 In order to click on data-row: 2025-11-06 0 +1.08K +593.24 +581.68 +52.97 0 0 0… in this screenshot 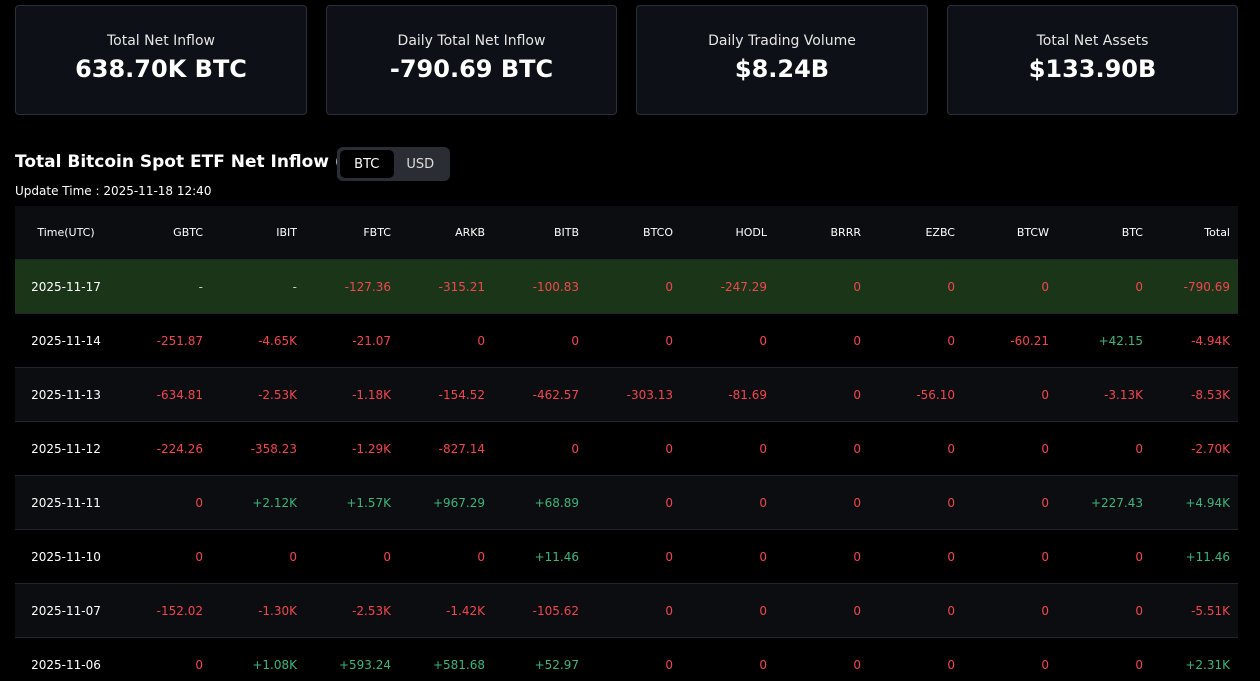, I will do `click(626, 659)`.